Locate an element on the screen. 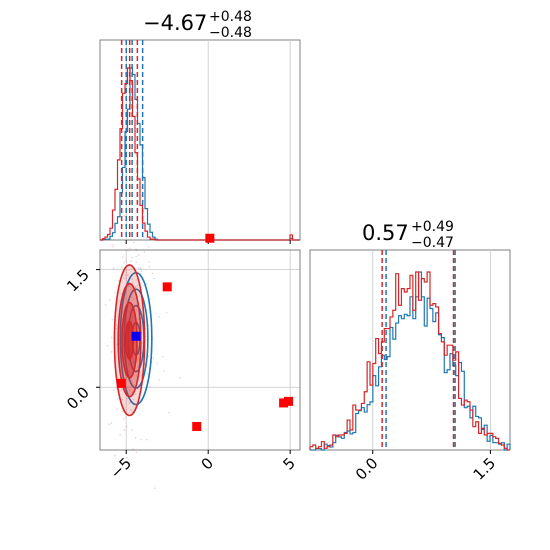  title-p0: −4.67 +0.48 −0.48 is located at coordinates (197, 25).